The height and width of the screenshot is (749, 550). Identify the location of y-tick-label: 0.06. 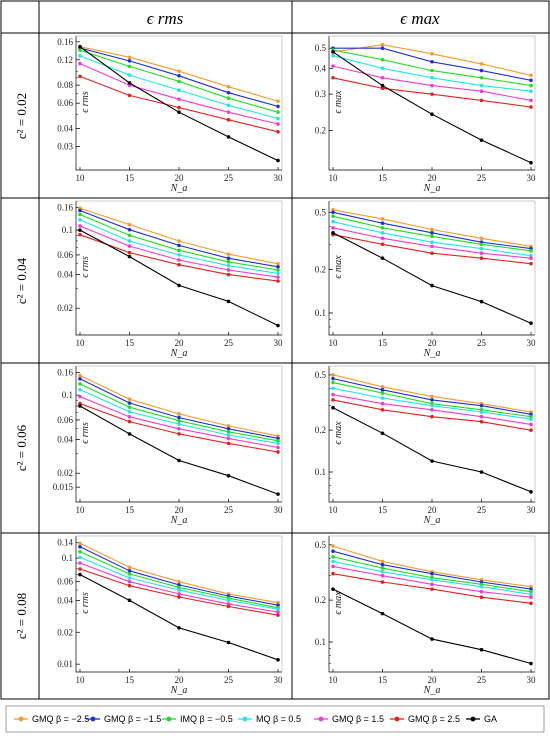
(65, 582).